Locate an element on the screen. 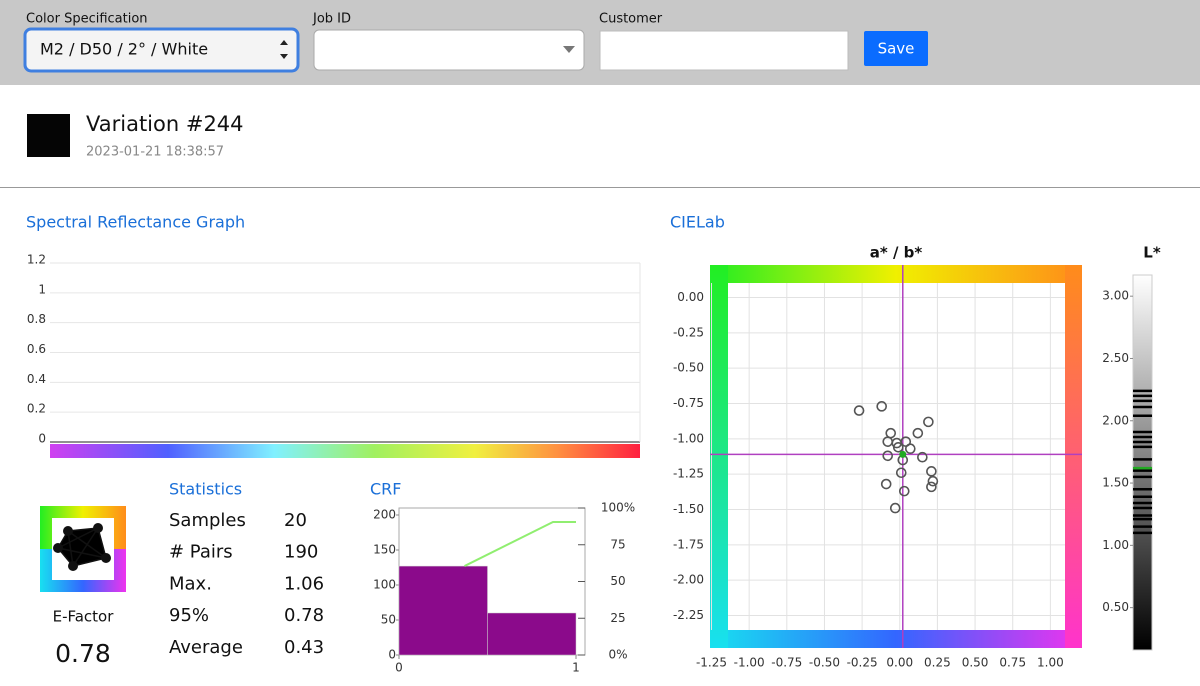 The image size is (1200, 686). y2-tick-label: 75 is located at coordinates (617, 544).